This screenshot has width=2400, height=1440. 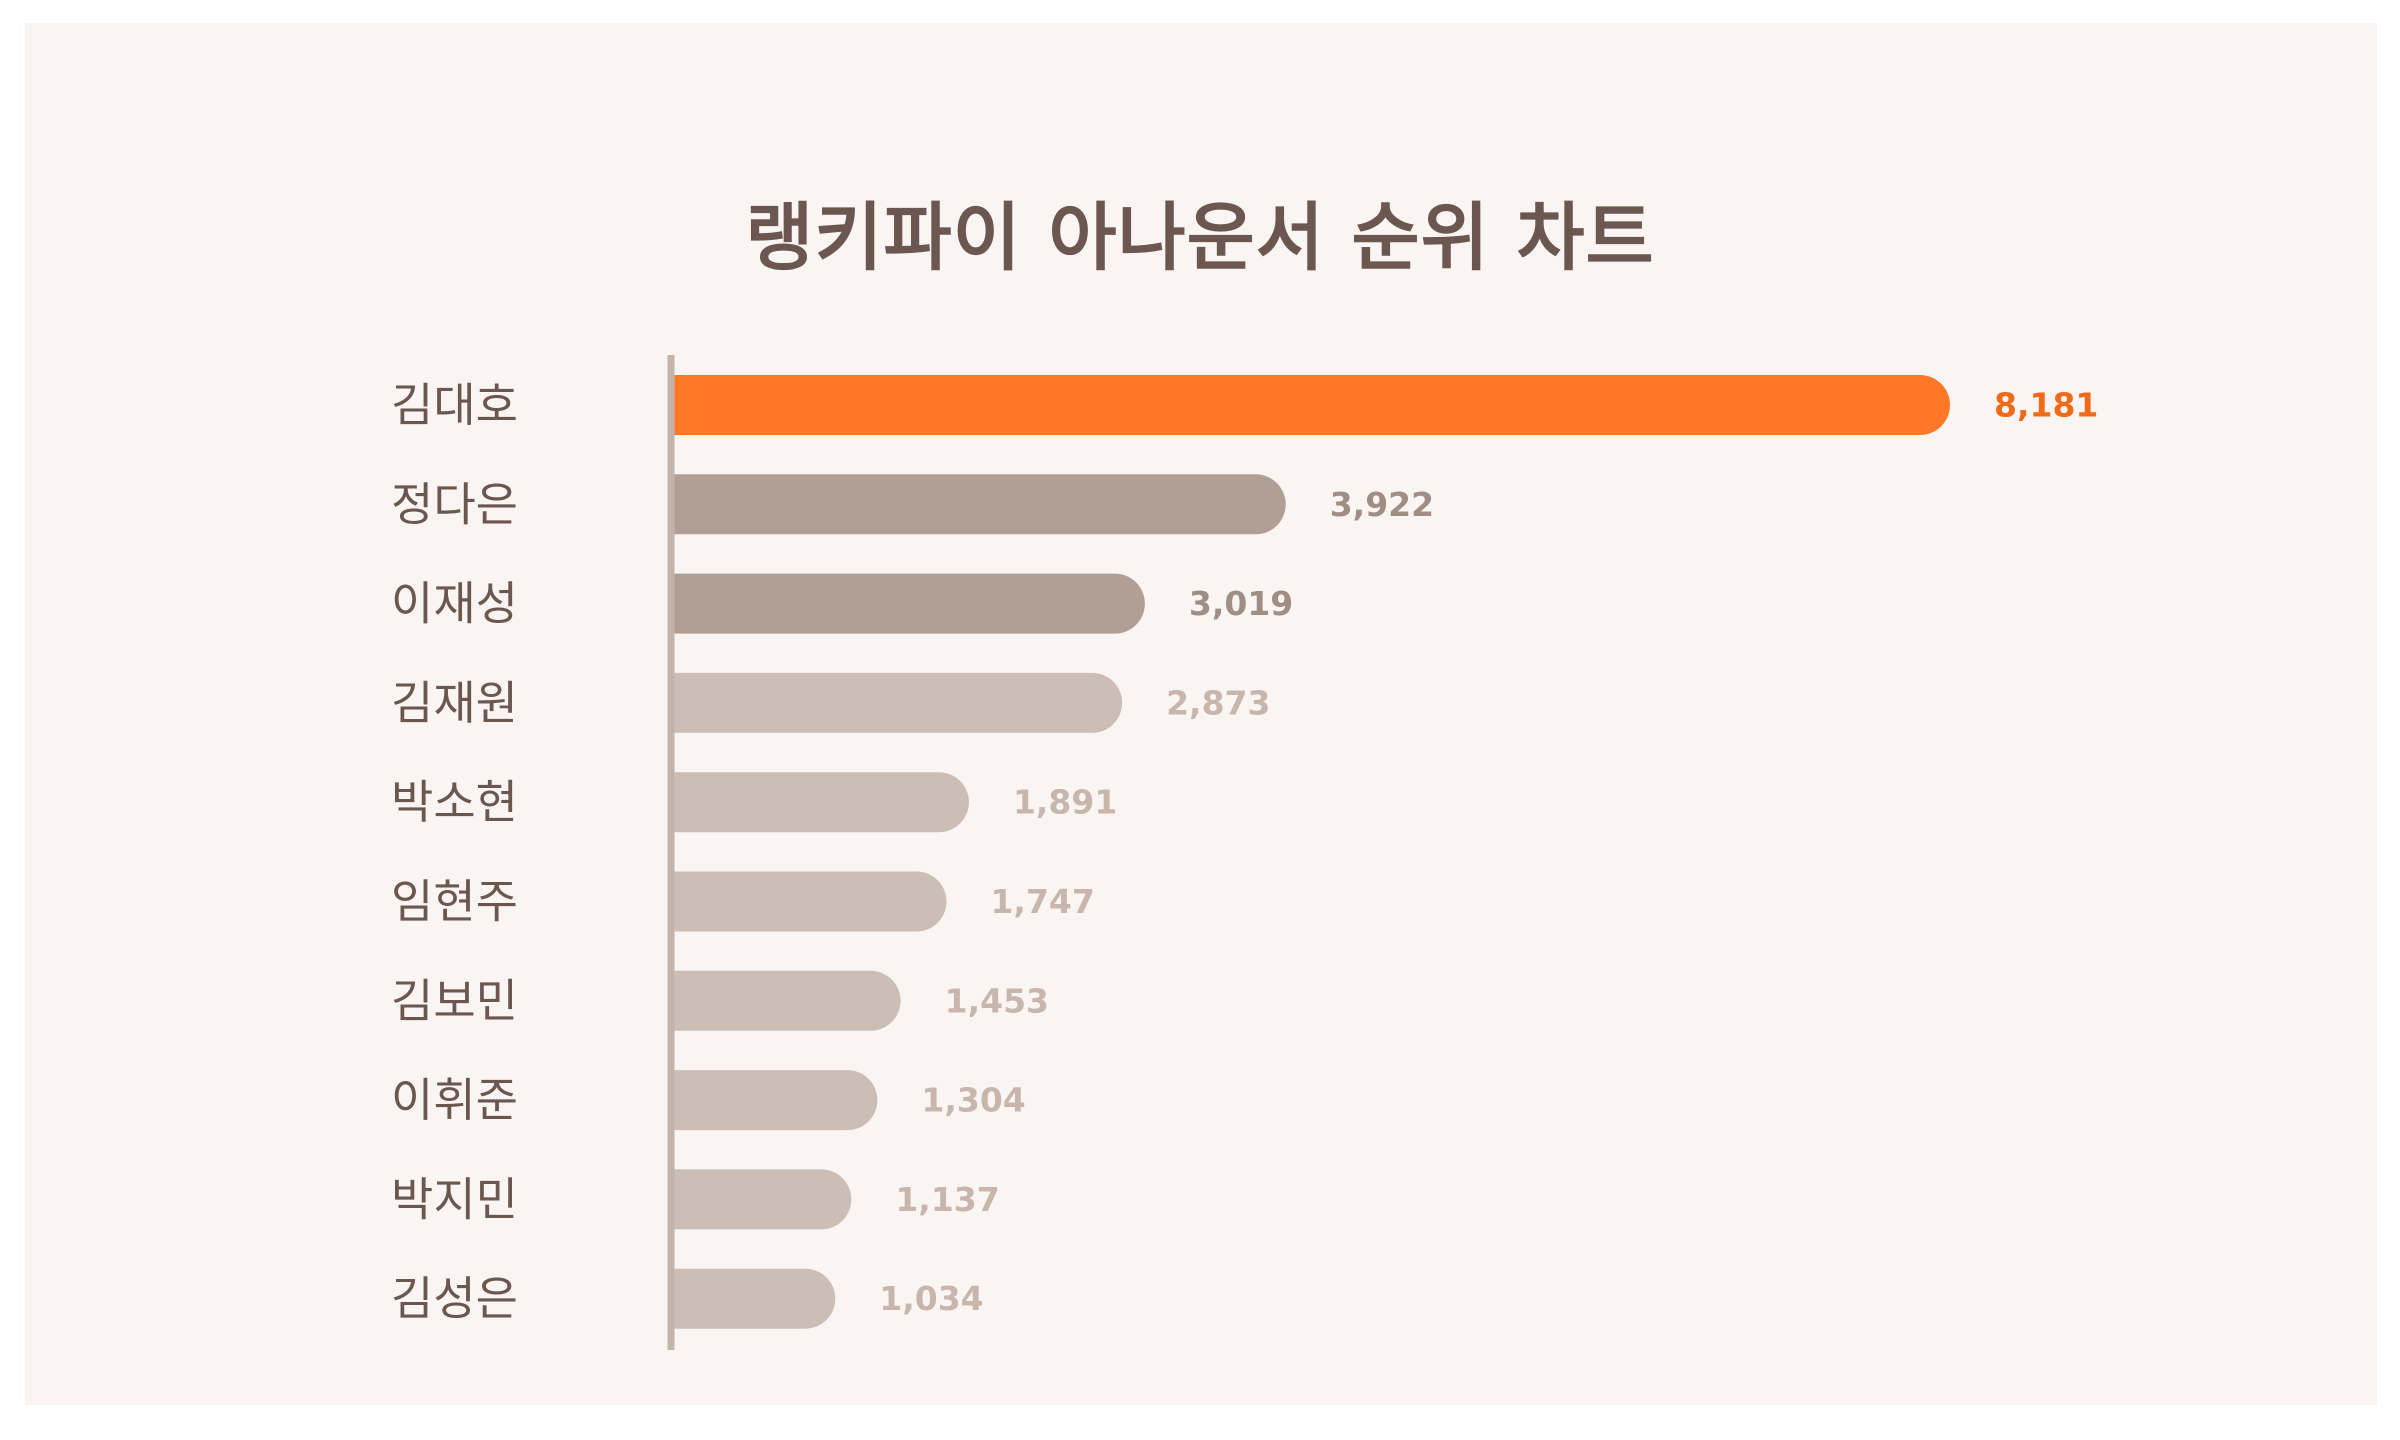 What do you see at coordinates (1042, 901) in the screenshot?
I see `value-label-6: 1,747` at bounding box center [1042, 901].